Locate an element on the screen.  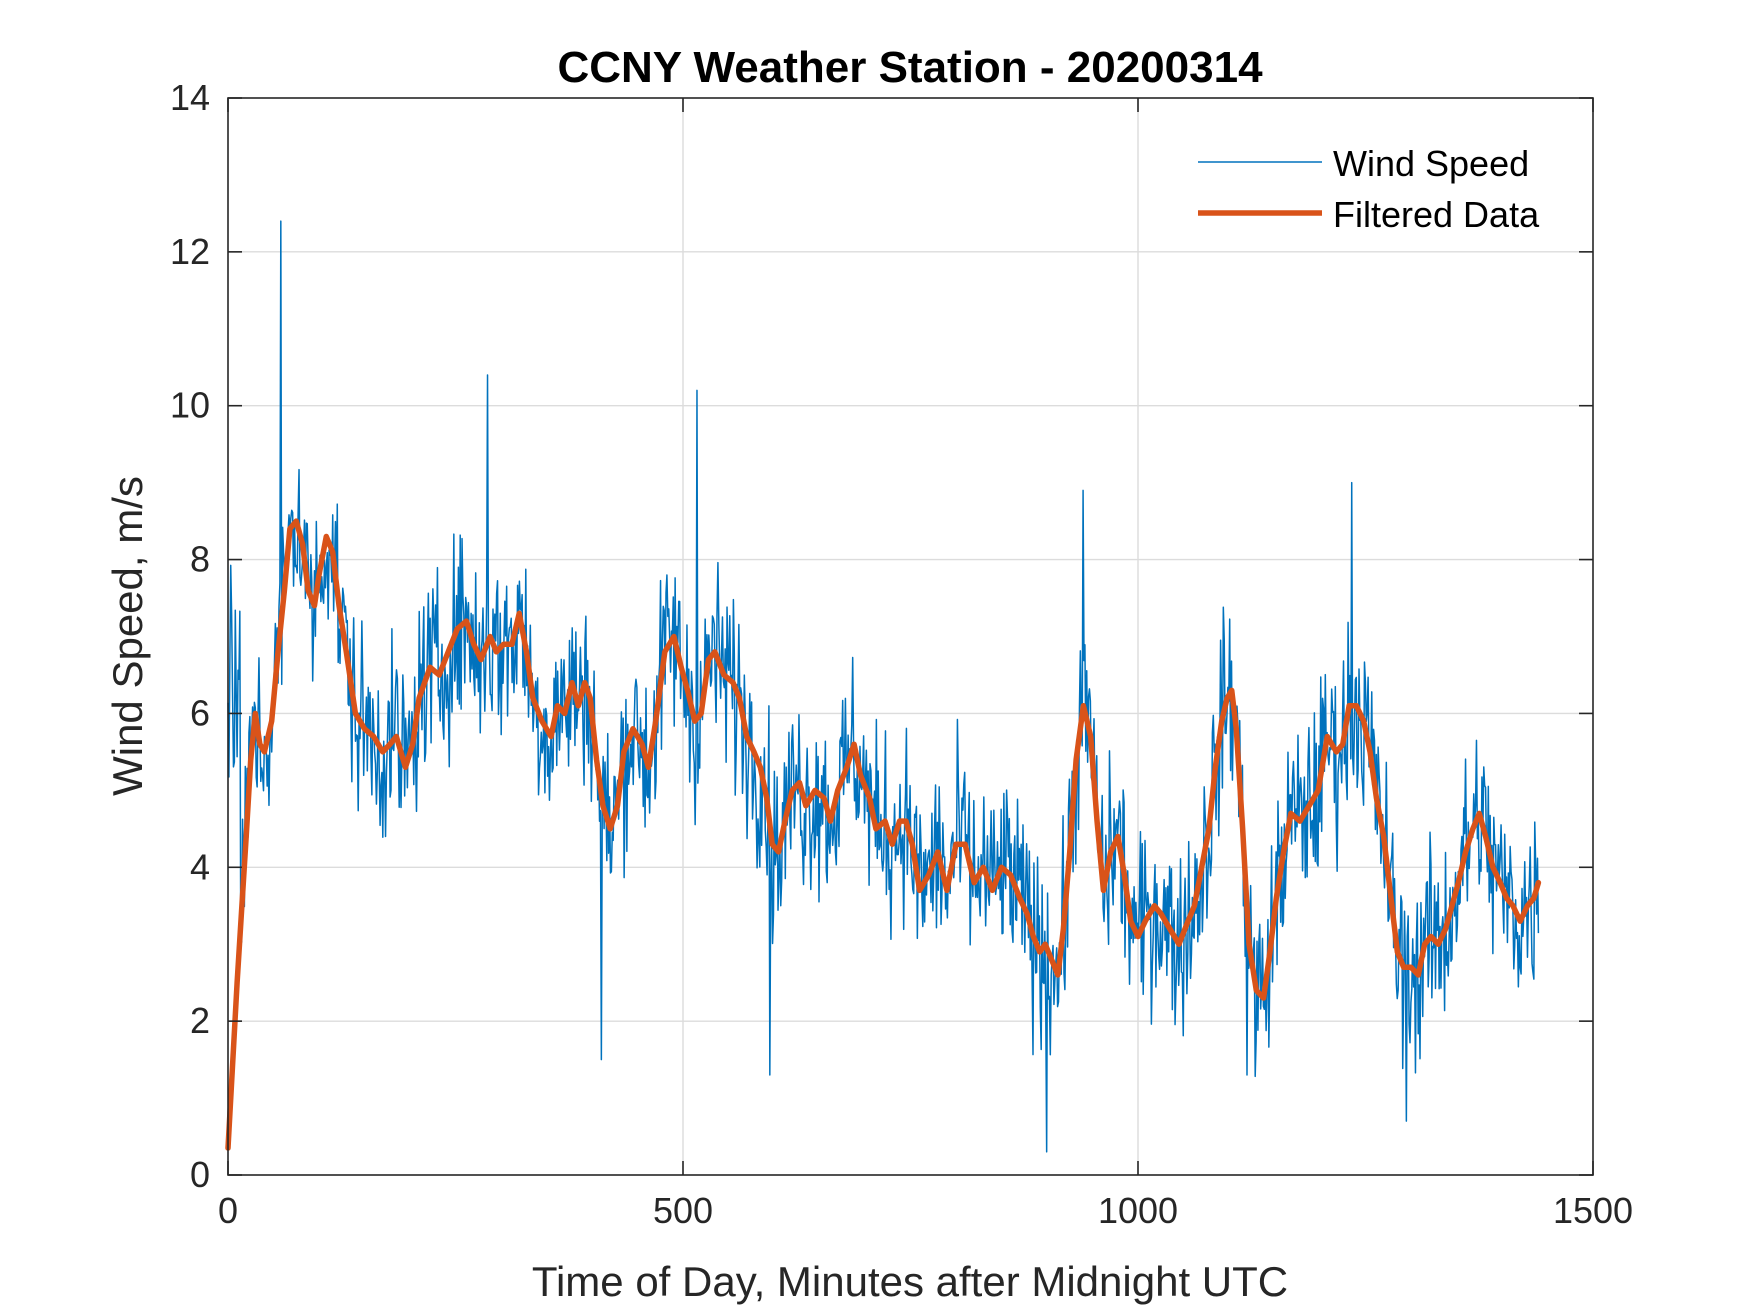
x-tick-label: 1000 is located at coordinates (1138, 1210).